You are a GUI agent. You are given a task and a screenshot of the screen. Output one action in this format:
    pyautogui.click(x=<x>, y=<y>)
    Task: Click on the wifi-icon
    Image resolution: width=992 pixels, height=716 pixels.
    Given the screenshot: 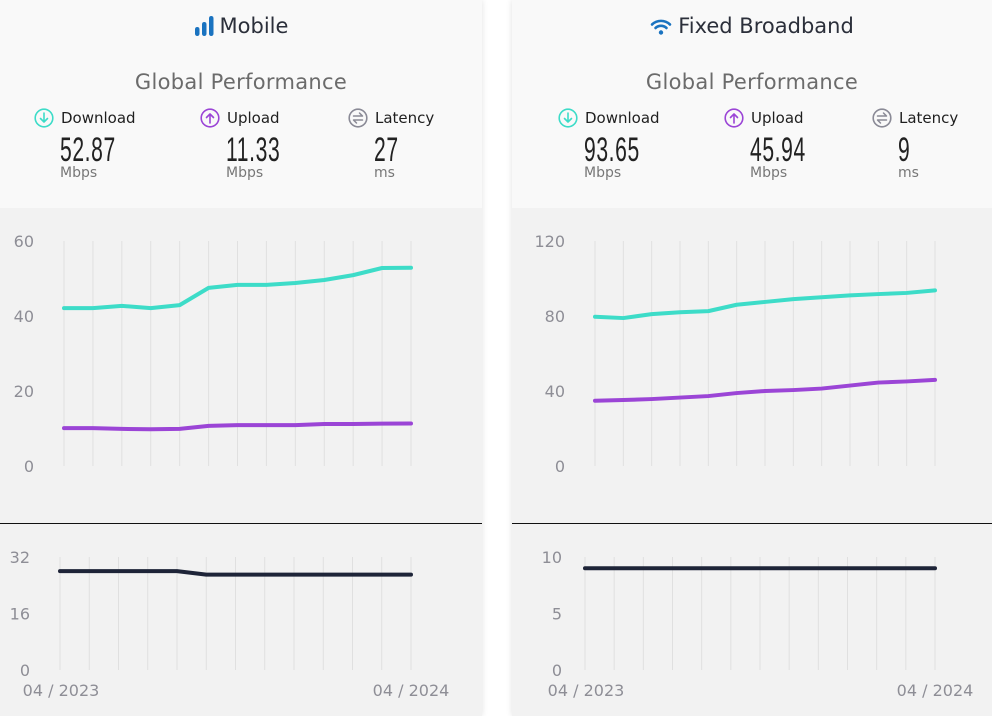 What is the action you would take?
    pyautogui.click(x=661, y=27)
    